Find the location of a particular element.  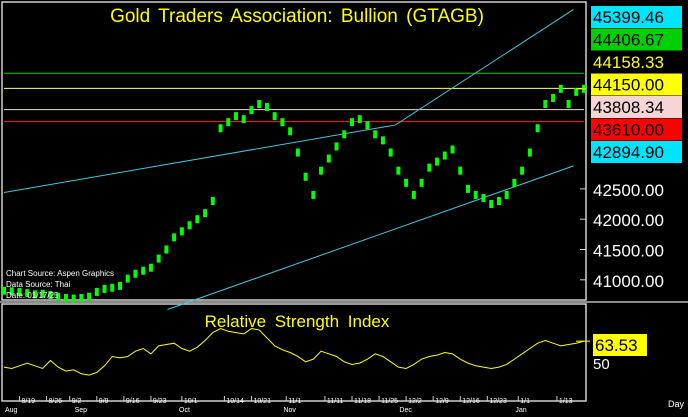

x-tick-label: 9/23 is located at coordinates (160, 401).